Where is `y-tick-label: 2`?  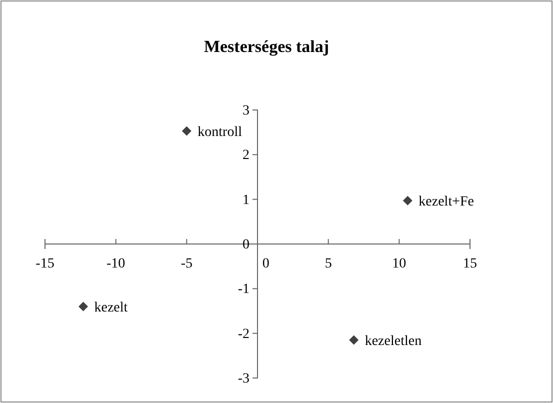 y-tick-label: 2 is located at coordinates (246, 156).